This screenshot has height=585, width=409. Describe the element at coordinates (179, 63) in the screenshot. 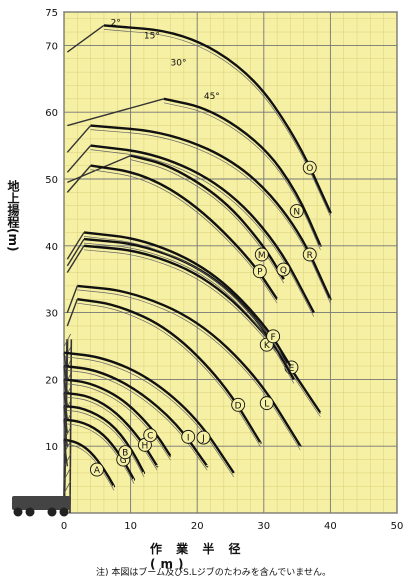

I see `jib-offset-label: 30°` at that location.